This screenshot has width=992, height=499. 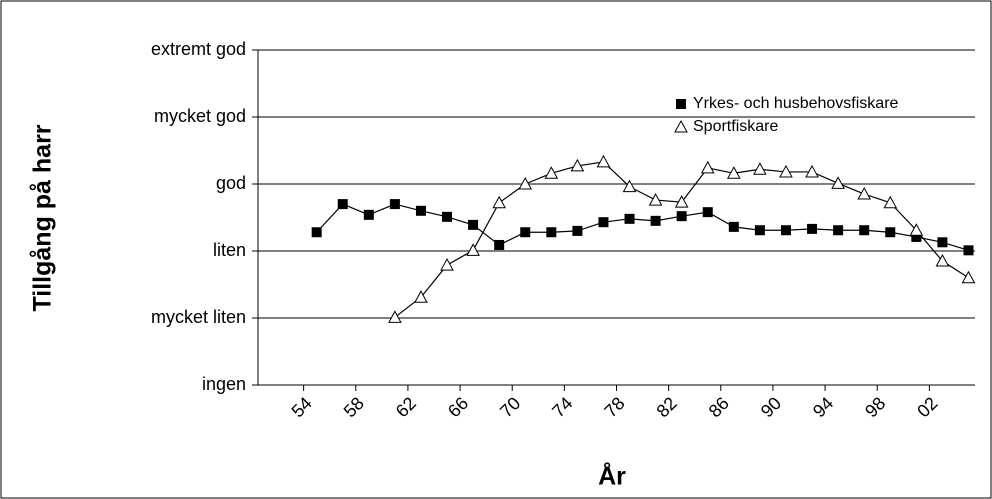 What do you see at coordinates (224, 384) in the screenshot?
I see `y-tick-label: ingen` at bounding box center [224, 384].